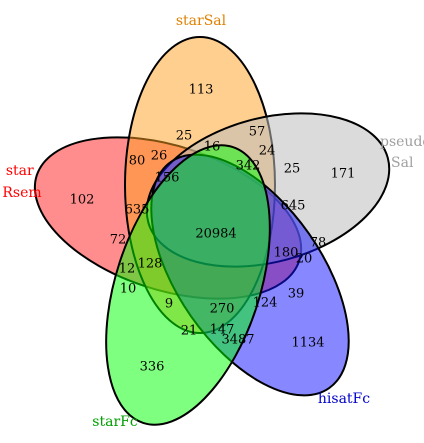  I want to click on region-count: 39, so click(296, 294).